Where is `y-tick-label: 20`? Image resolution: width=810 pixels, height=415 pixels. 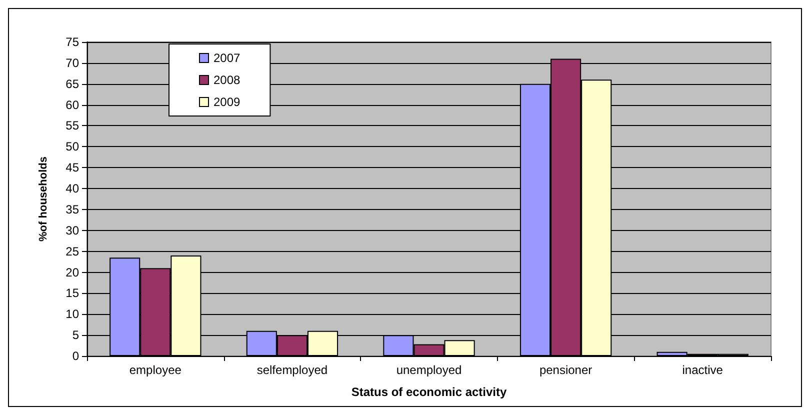 y-tick-label: 20 is located at coordinates (73, 272).